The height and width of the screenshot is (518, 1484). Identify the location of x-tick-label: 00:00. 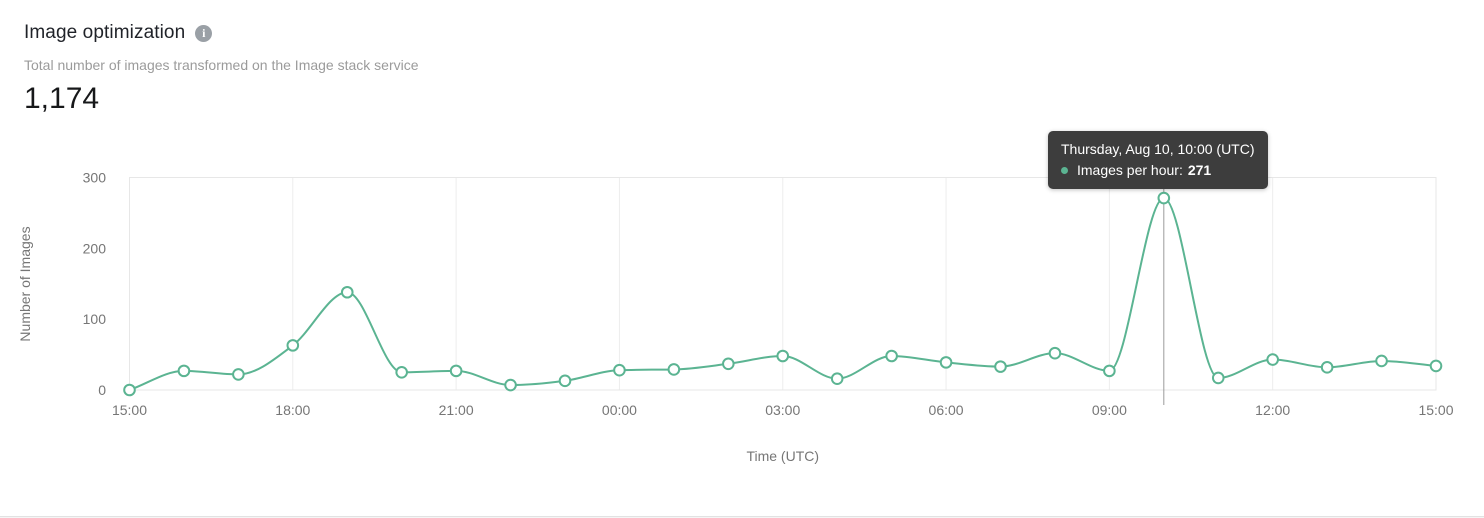
(619, 410).